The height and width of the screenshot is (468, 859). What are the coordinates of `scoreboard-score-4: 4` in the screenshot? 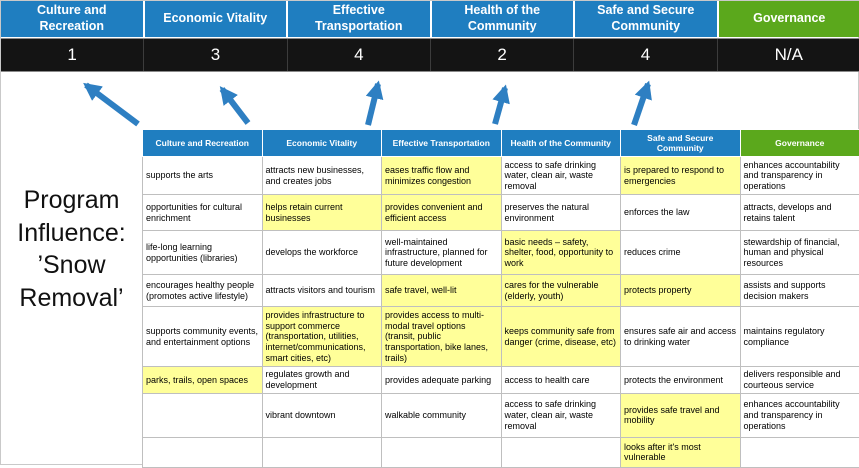 It's located at (644, 55).